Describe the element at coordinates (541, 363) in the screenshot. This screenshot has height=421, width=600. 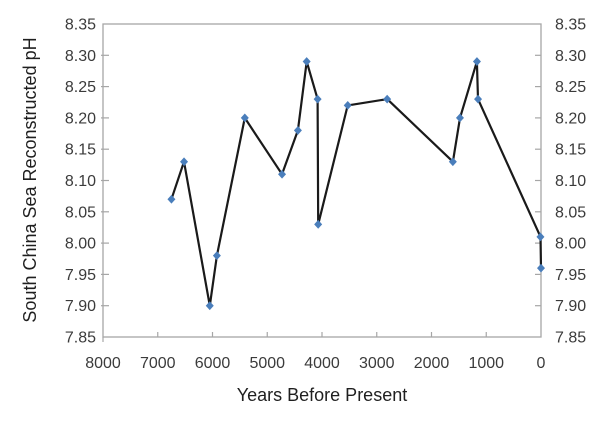
I see `x-tick-label: 0` at that location.